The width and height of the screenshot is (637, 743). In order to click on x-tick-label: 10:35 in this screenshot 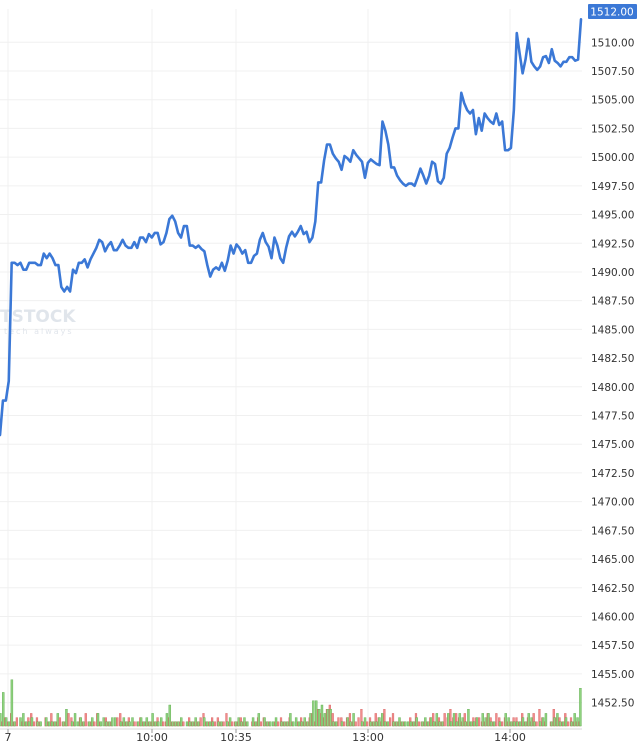, I will do `click(236, 737)`.